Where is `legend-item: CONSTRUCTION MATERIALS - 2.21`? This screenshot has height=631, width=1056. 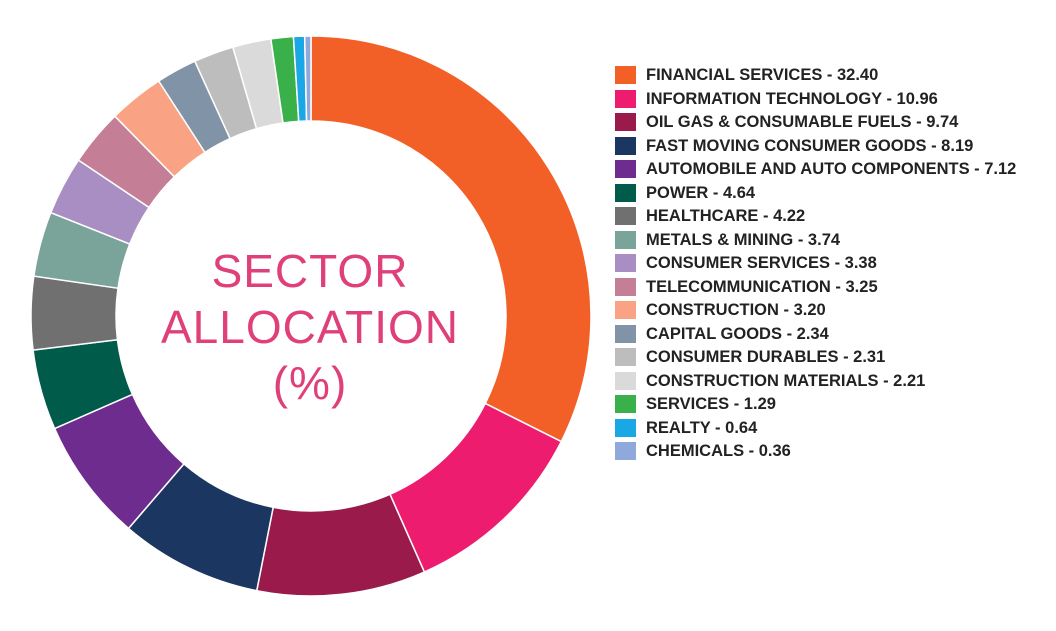
legend-item: CONSTRUCTION MATERIALS - 2.21 is located at coordinates (830, 382).